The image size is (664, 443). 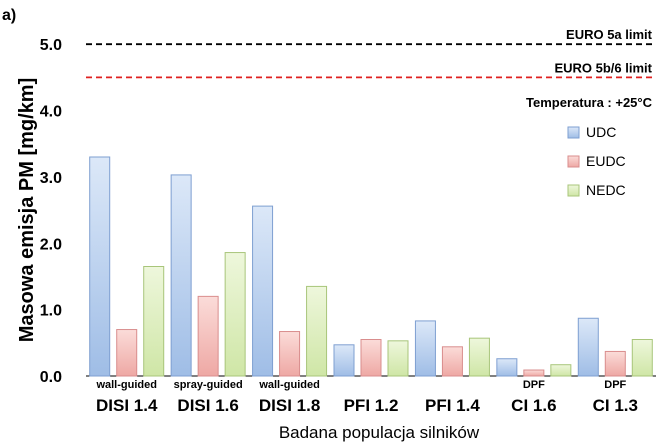 I want to click on legend-label-udc: UDC, so click(x=601, y=132).